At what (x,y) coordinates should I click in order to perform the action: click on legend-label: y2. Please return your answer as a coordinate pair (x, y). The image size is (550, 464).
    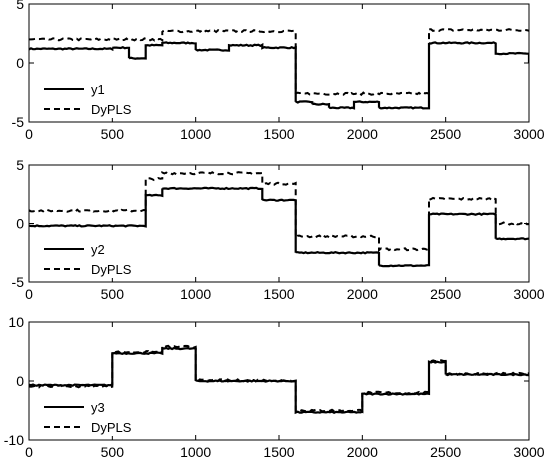
    Looking at the image, I should click on (98, 249).